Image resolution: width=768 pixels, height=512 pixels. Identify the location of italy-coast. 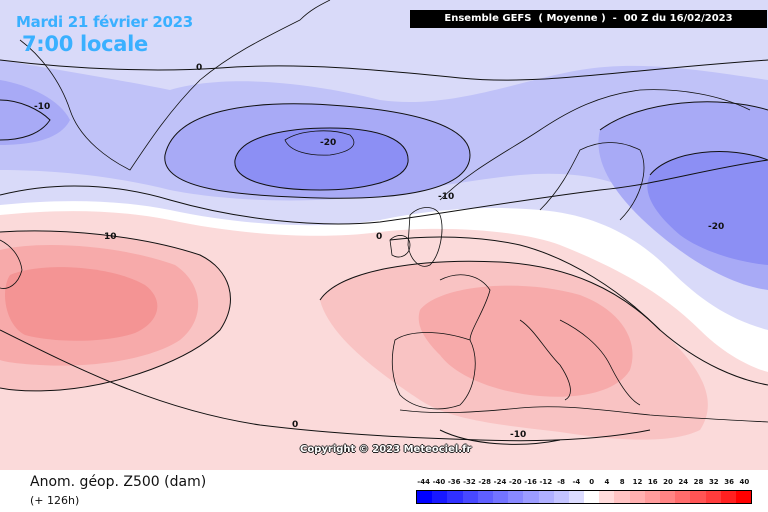
(545, 360).